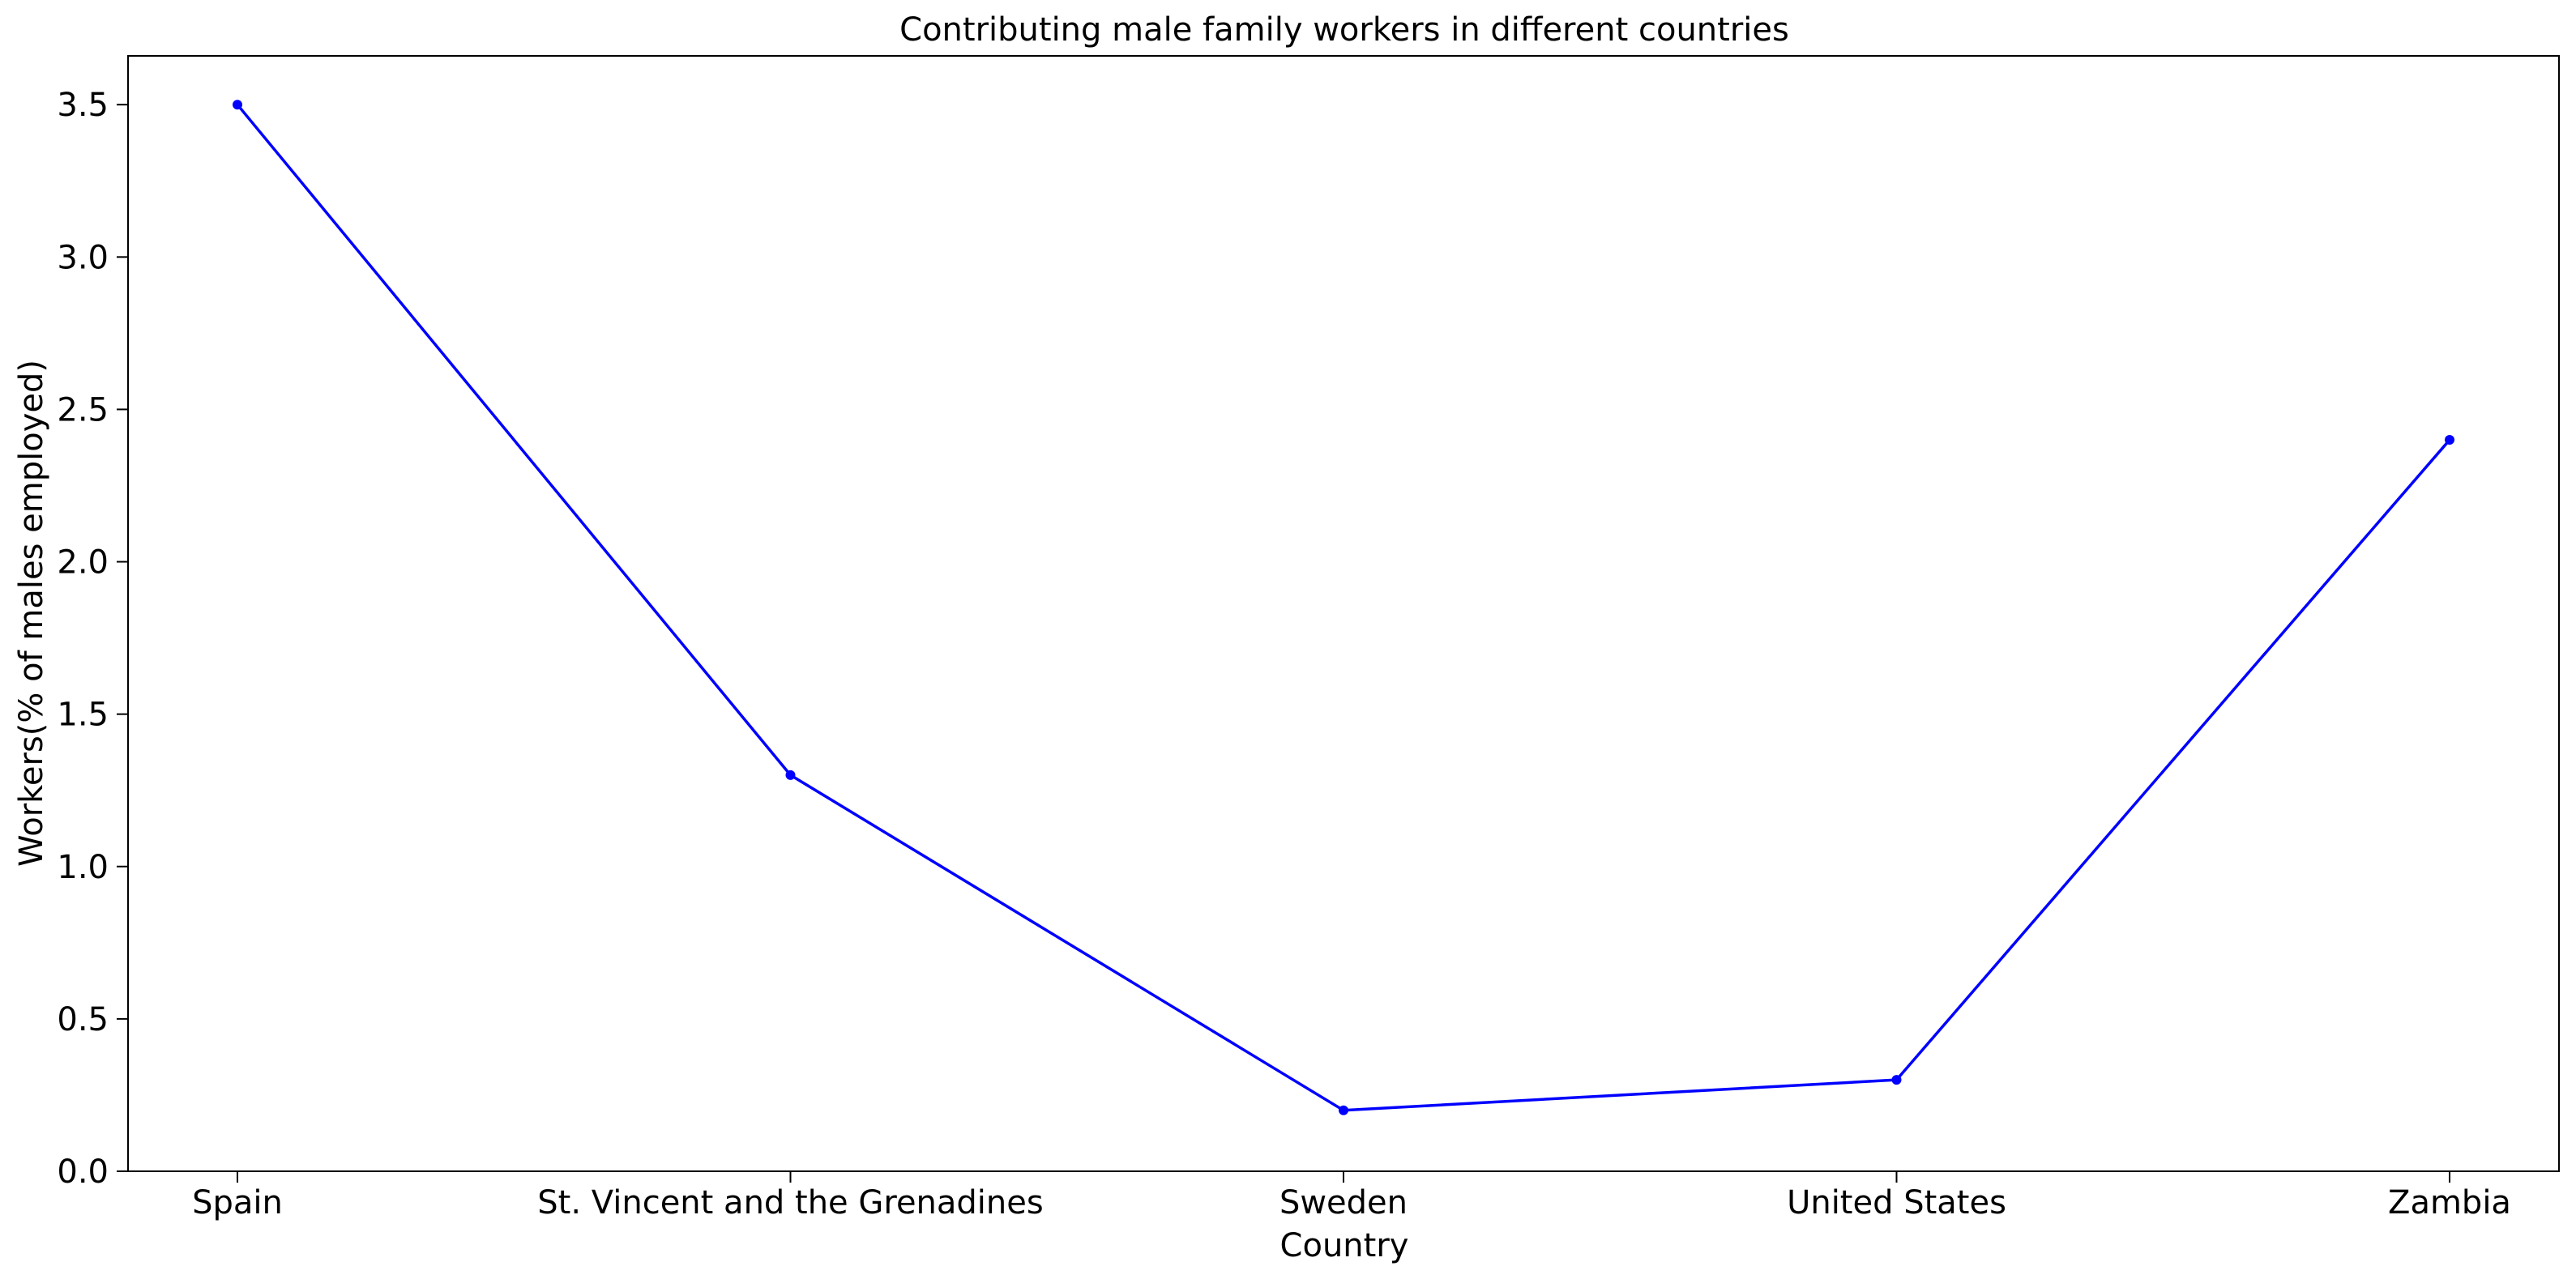 This screenshot has width=2576, height=1279. Describe the element at coordinates (2449, 1202) in the screenshot. I see `x-tick-label: Zambia` at that location.